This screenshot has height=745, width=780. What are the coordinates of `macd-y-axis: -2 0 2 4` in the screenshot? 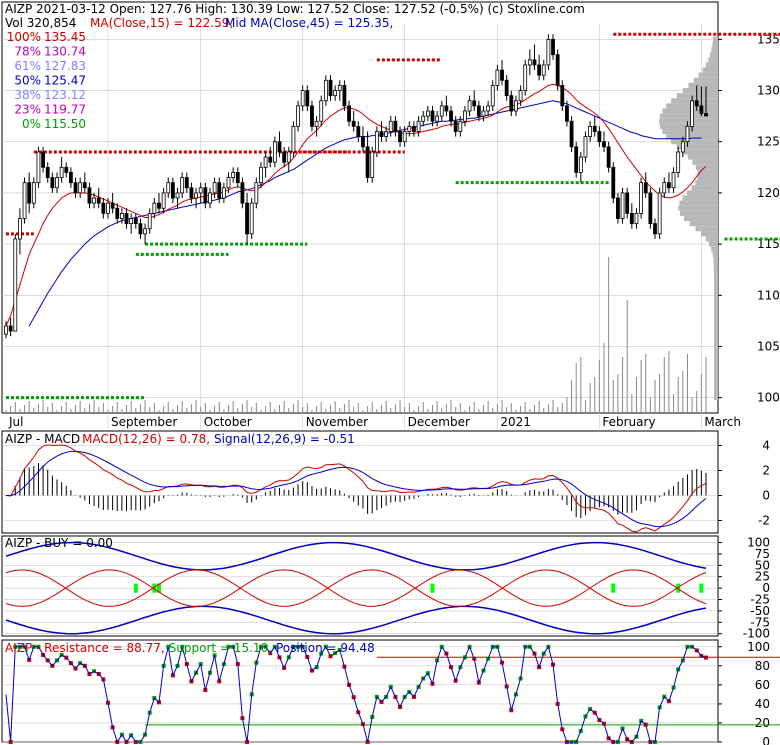 It's located at (744, 483).